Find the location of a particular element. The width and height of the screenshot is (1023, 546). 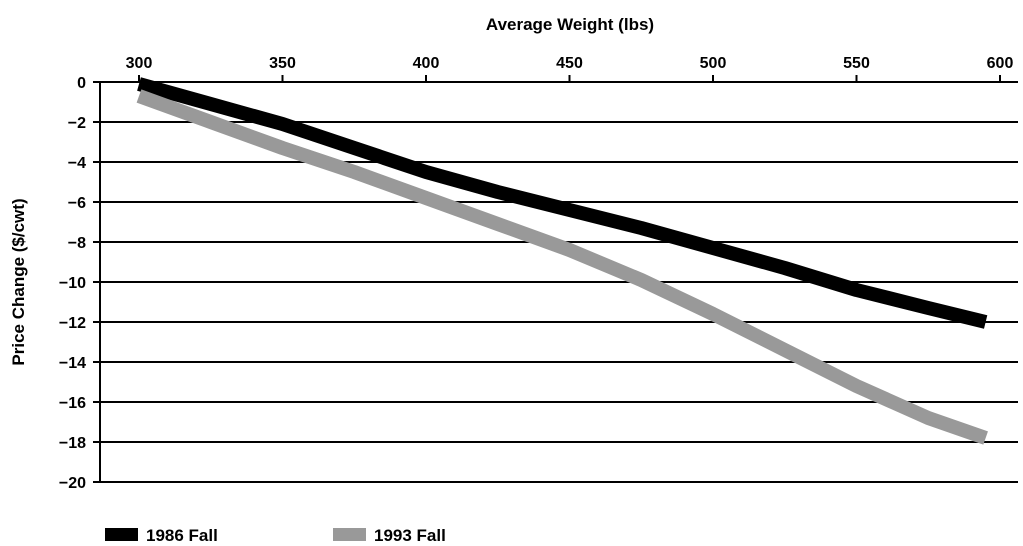

y-tick-label: −20 is located at coordinates (72, 483).